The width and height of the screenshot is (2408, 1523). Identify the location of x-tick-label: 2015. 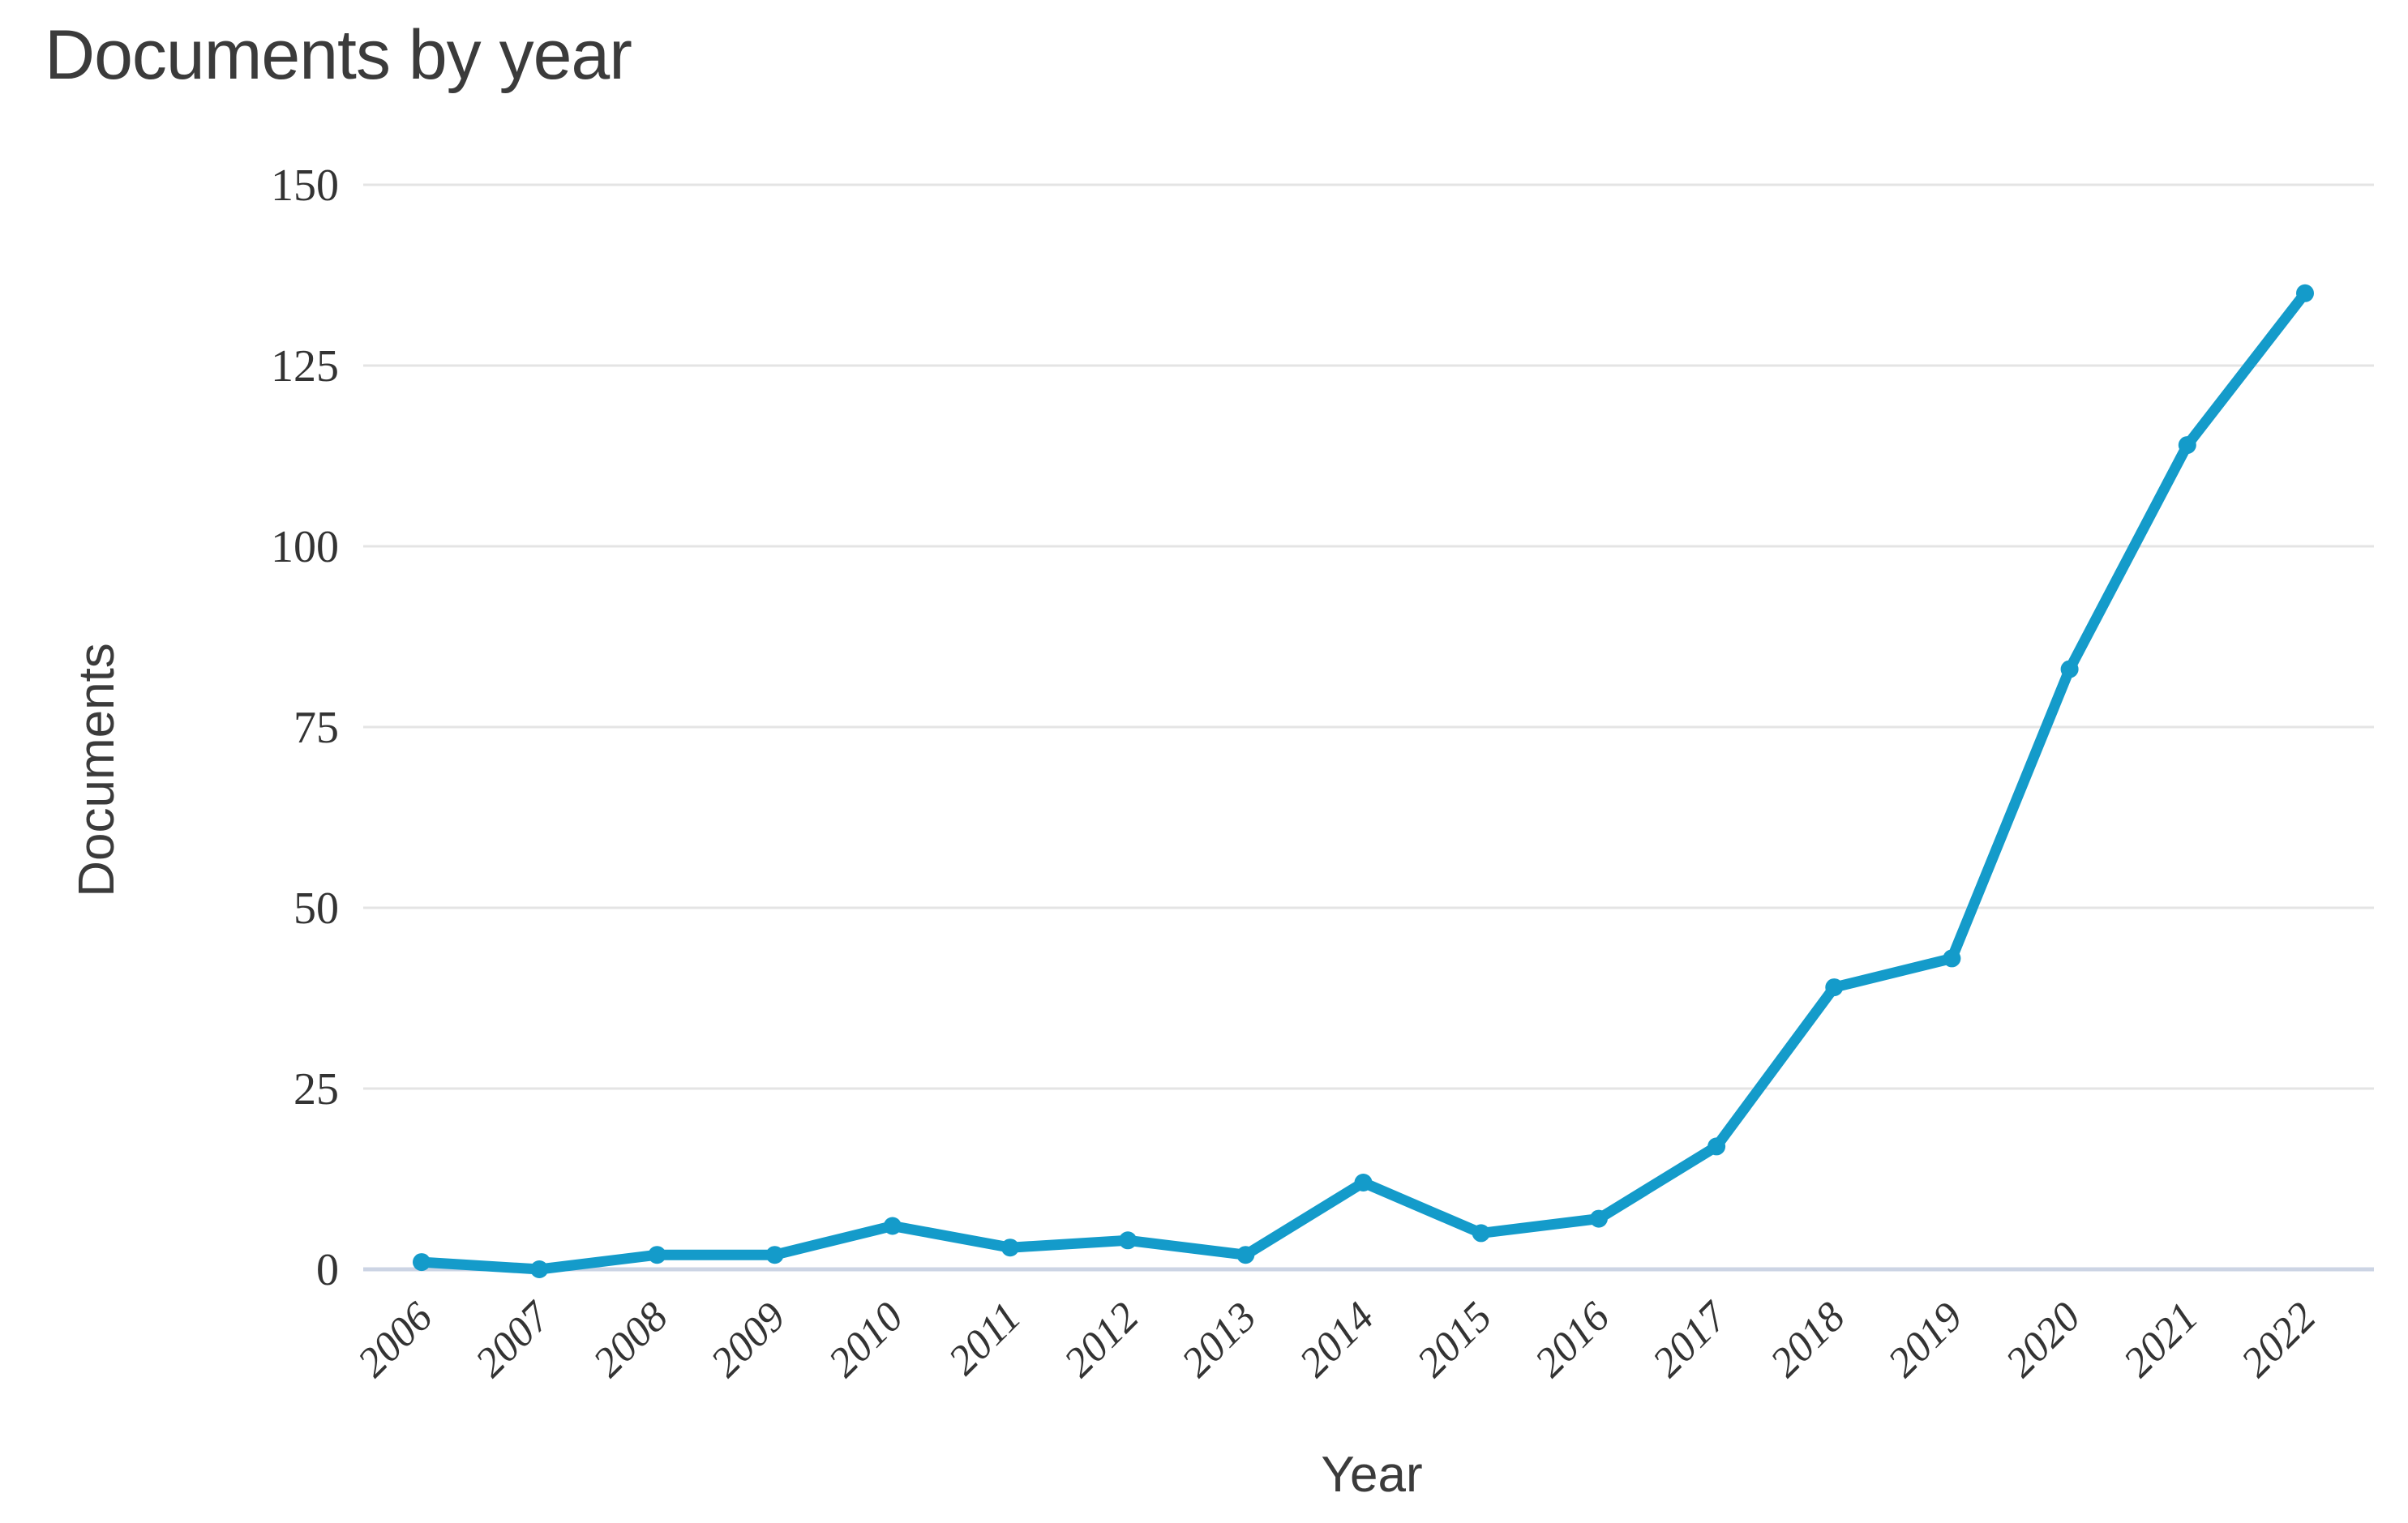
(1454, 1340).